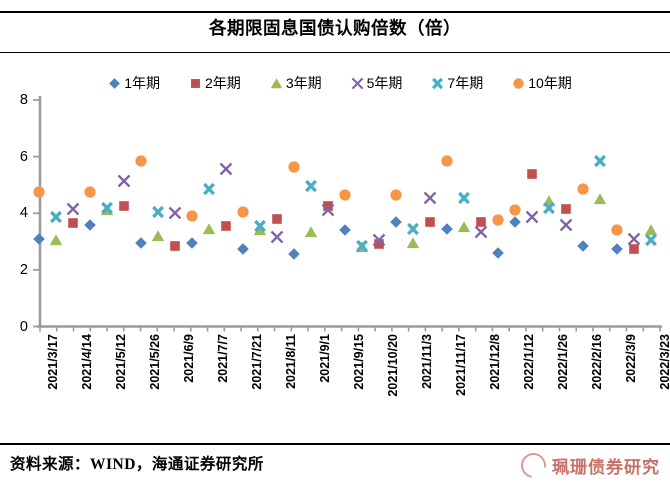 Image resolution: width=670 pixels, height=501 pixels. Describe the element at coordinates (137, 464) in the screenshot. I see `source-note: 资料来源：WIND，海通证券研究所` at that location.